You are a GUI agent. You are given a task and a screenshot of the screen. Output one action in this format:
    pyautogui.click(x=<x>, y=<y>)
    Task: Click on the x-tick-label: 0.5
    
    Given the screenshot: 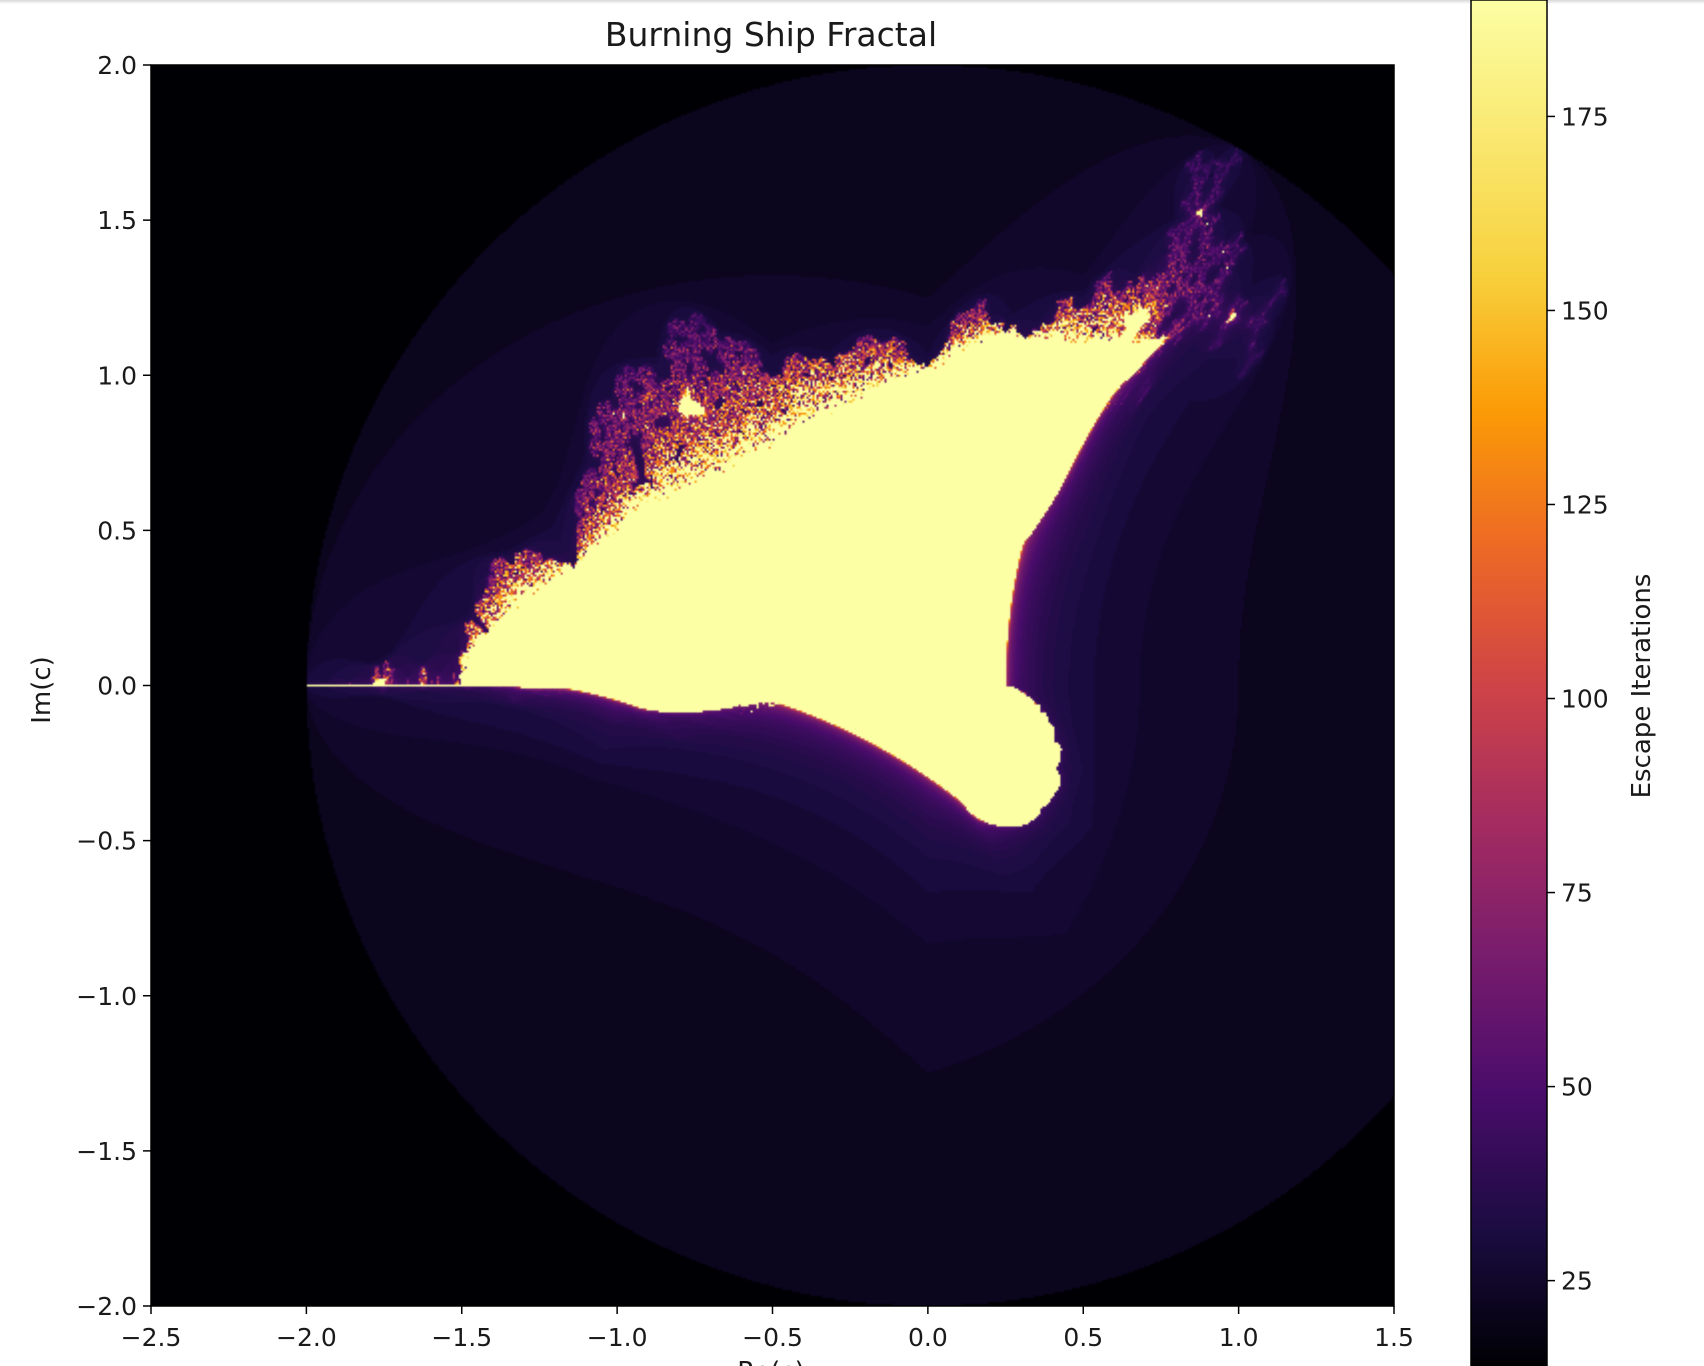 What is the action you would take?
    pyautogui.click(x=1083, y=1337)
    